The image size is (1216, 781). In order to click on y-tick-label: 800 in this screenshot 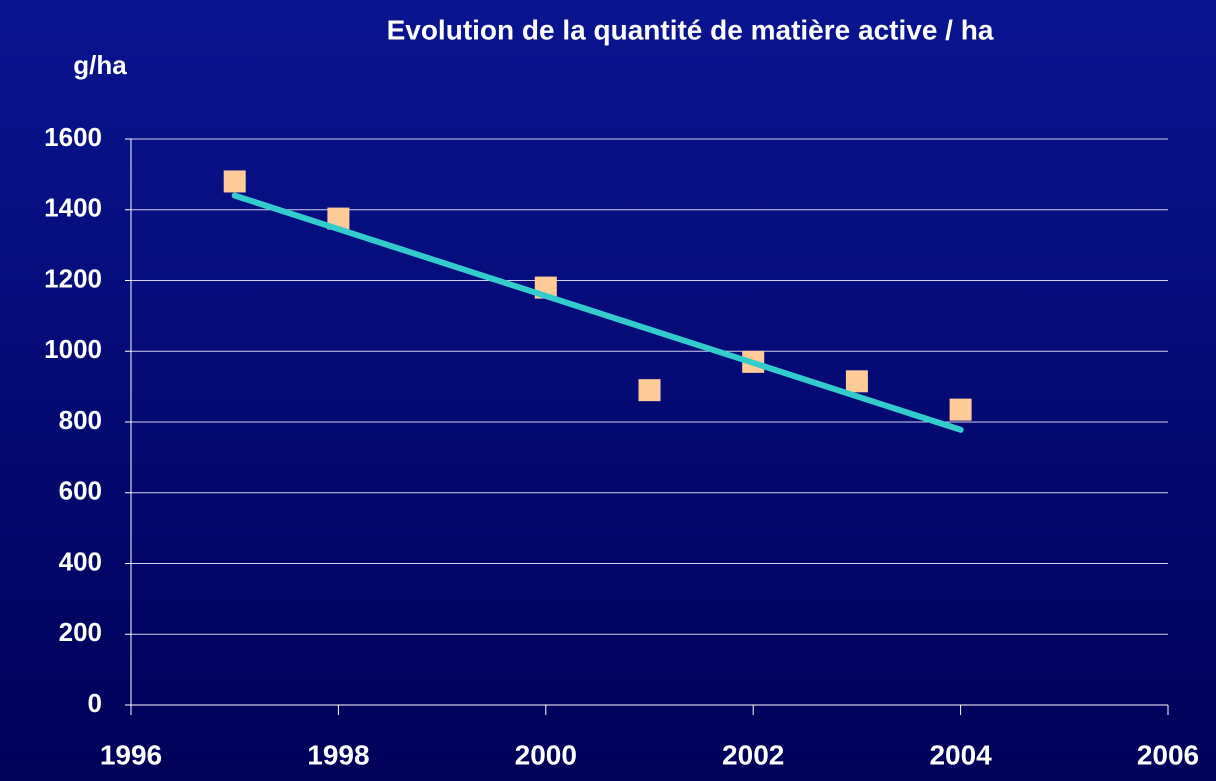, I will do `click(80, 420)`.